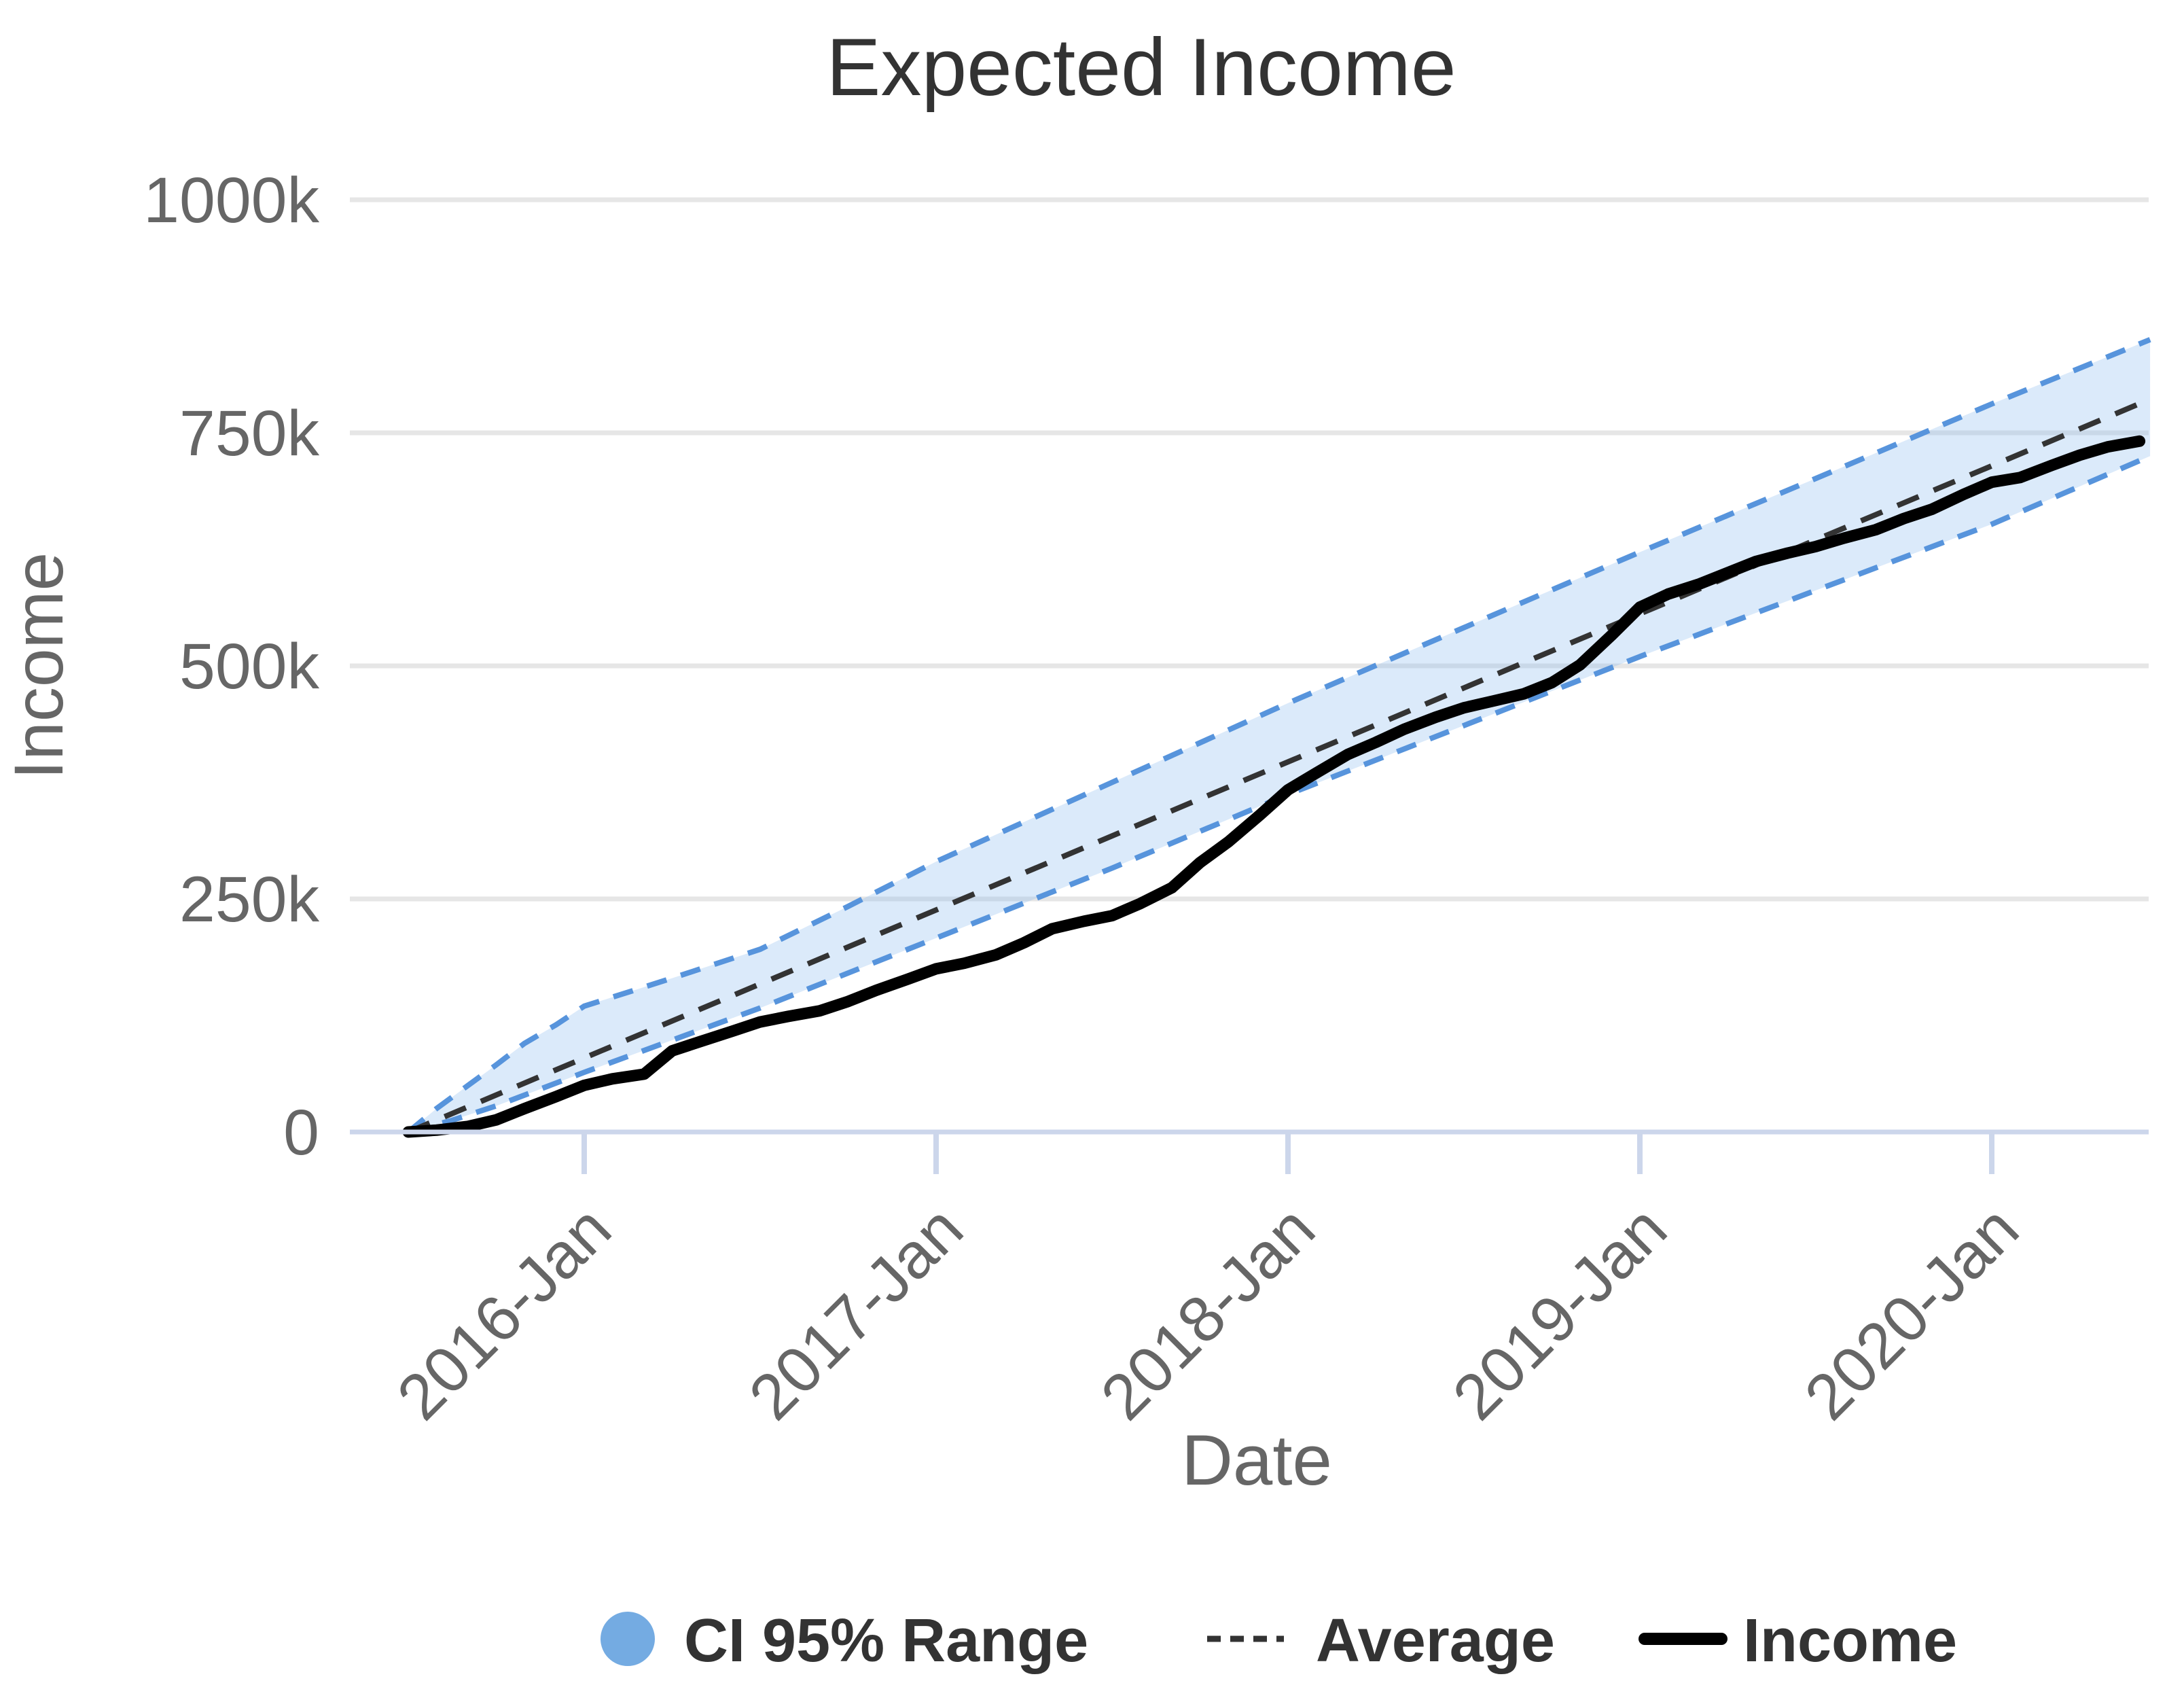 This screenshot has width=2184, height=1700. What do you see at coordinates (628, 1639) in the screenshot?
I see `ci-range-circle-icon` at bounding box center [628, 1639].